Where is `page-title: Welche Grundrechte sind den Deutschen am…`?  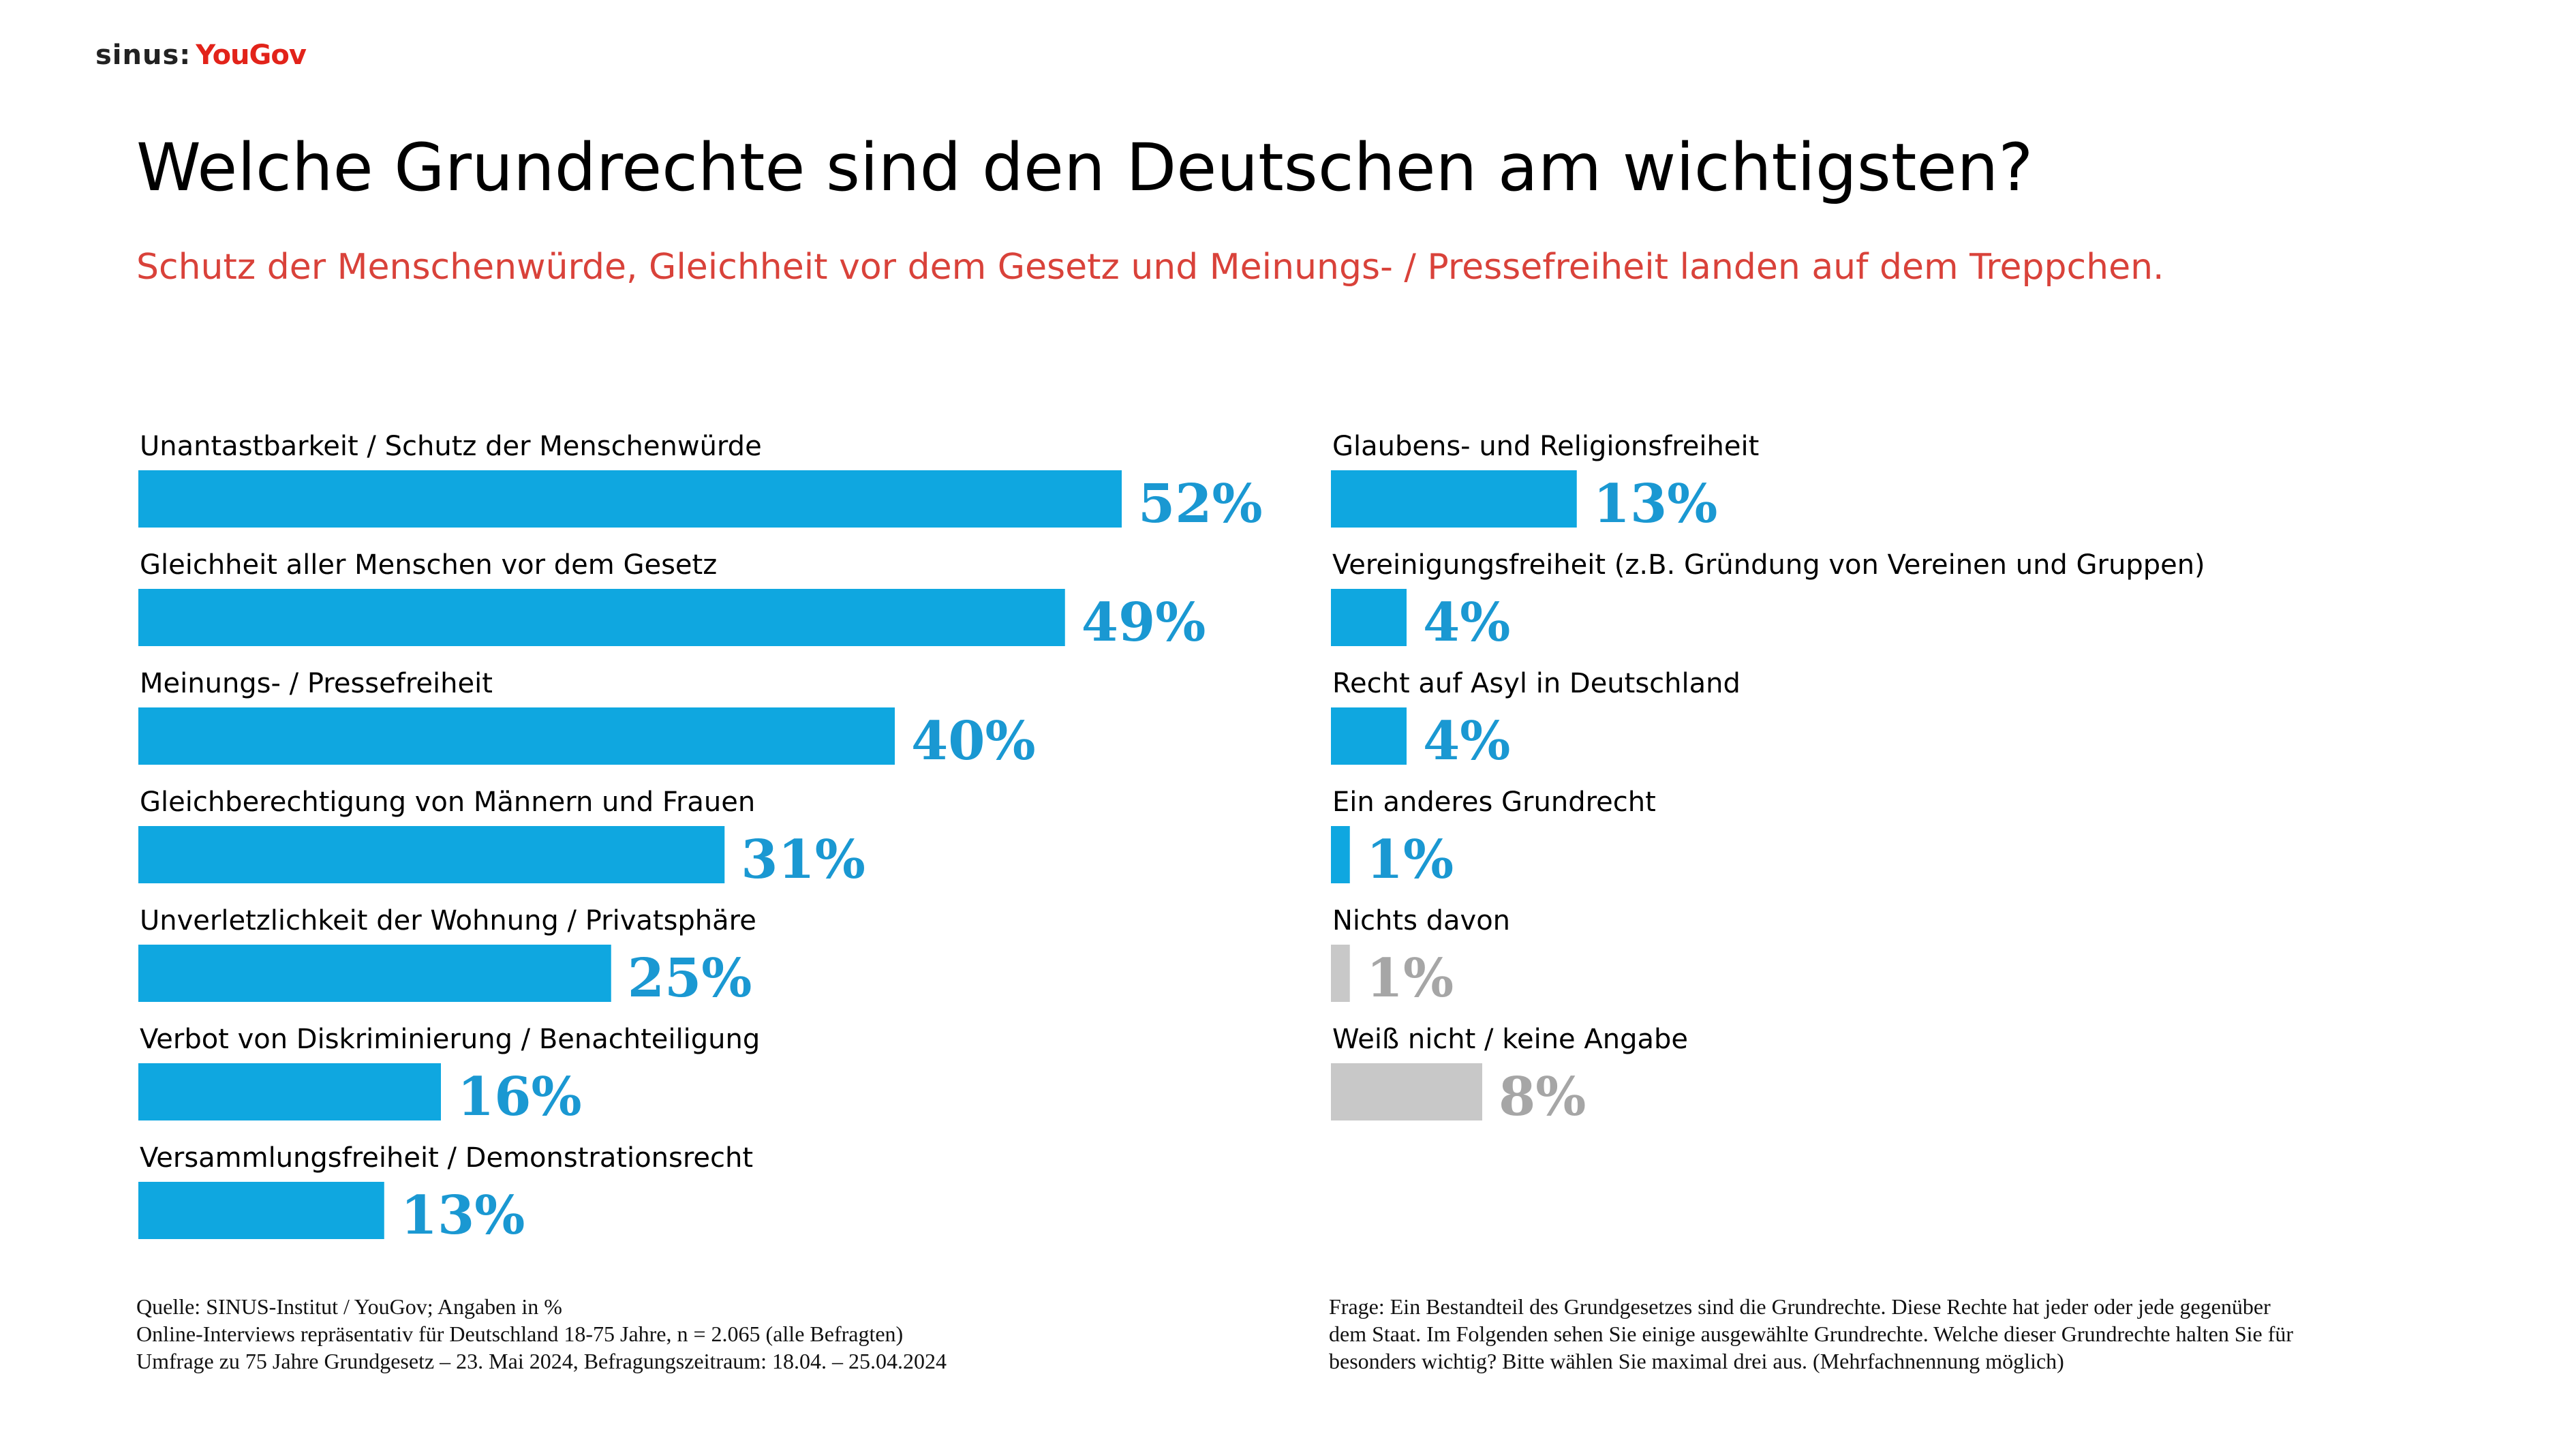
page-title: Welche Grundrechte sind den Deutschen am… is located at coordinates (1085, 168).